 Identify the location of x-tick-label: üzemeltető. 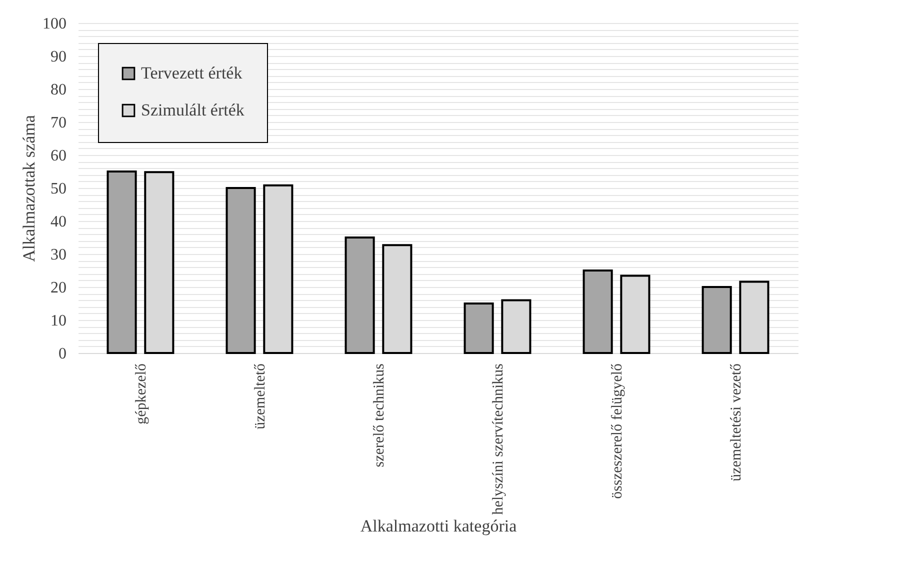
(260, 397).